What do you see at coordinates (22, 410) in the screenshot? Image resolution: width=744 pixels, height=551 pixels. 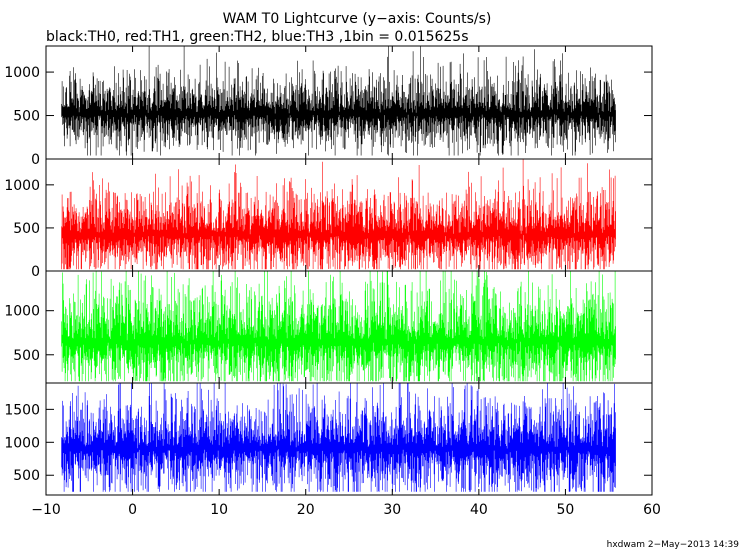 I see `y-tick-label: 1500` at bounding box center [22, 410].